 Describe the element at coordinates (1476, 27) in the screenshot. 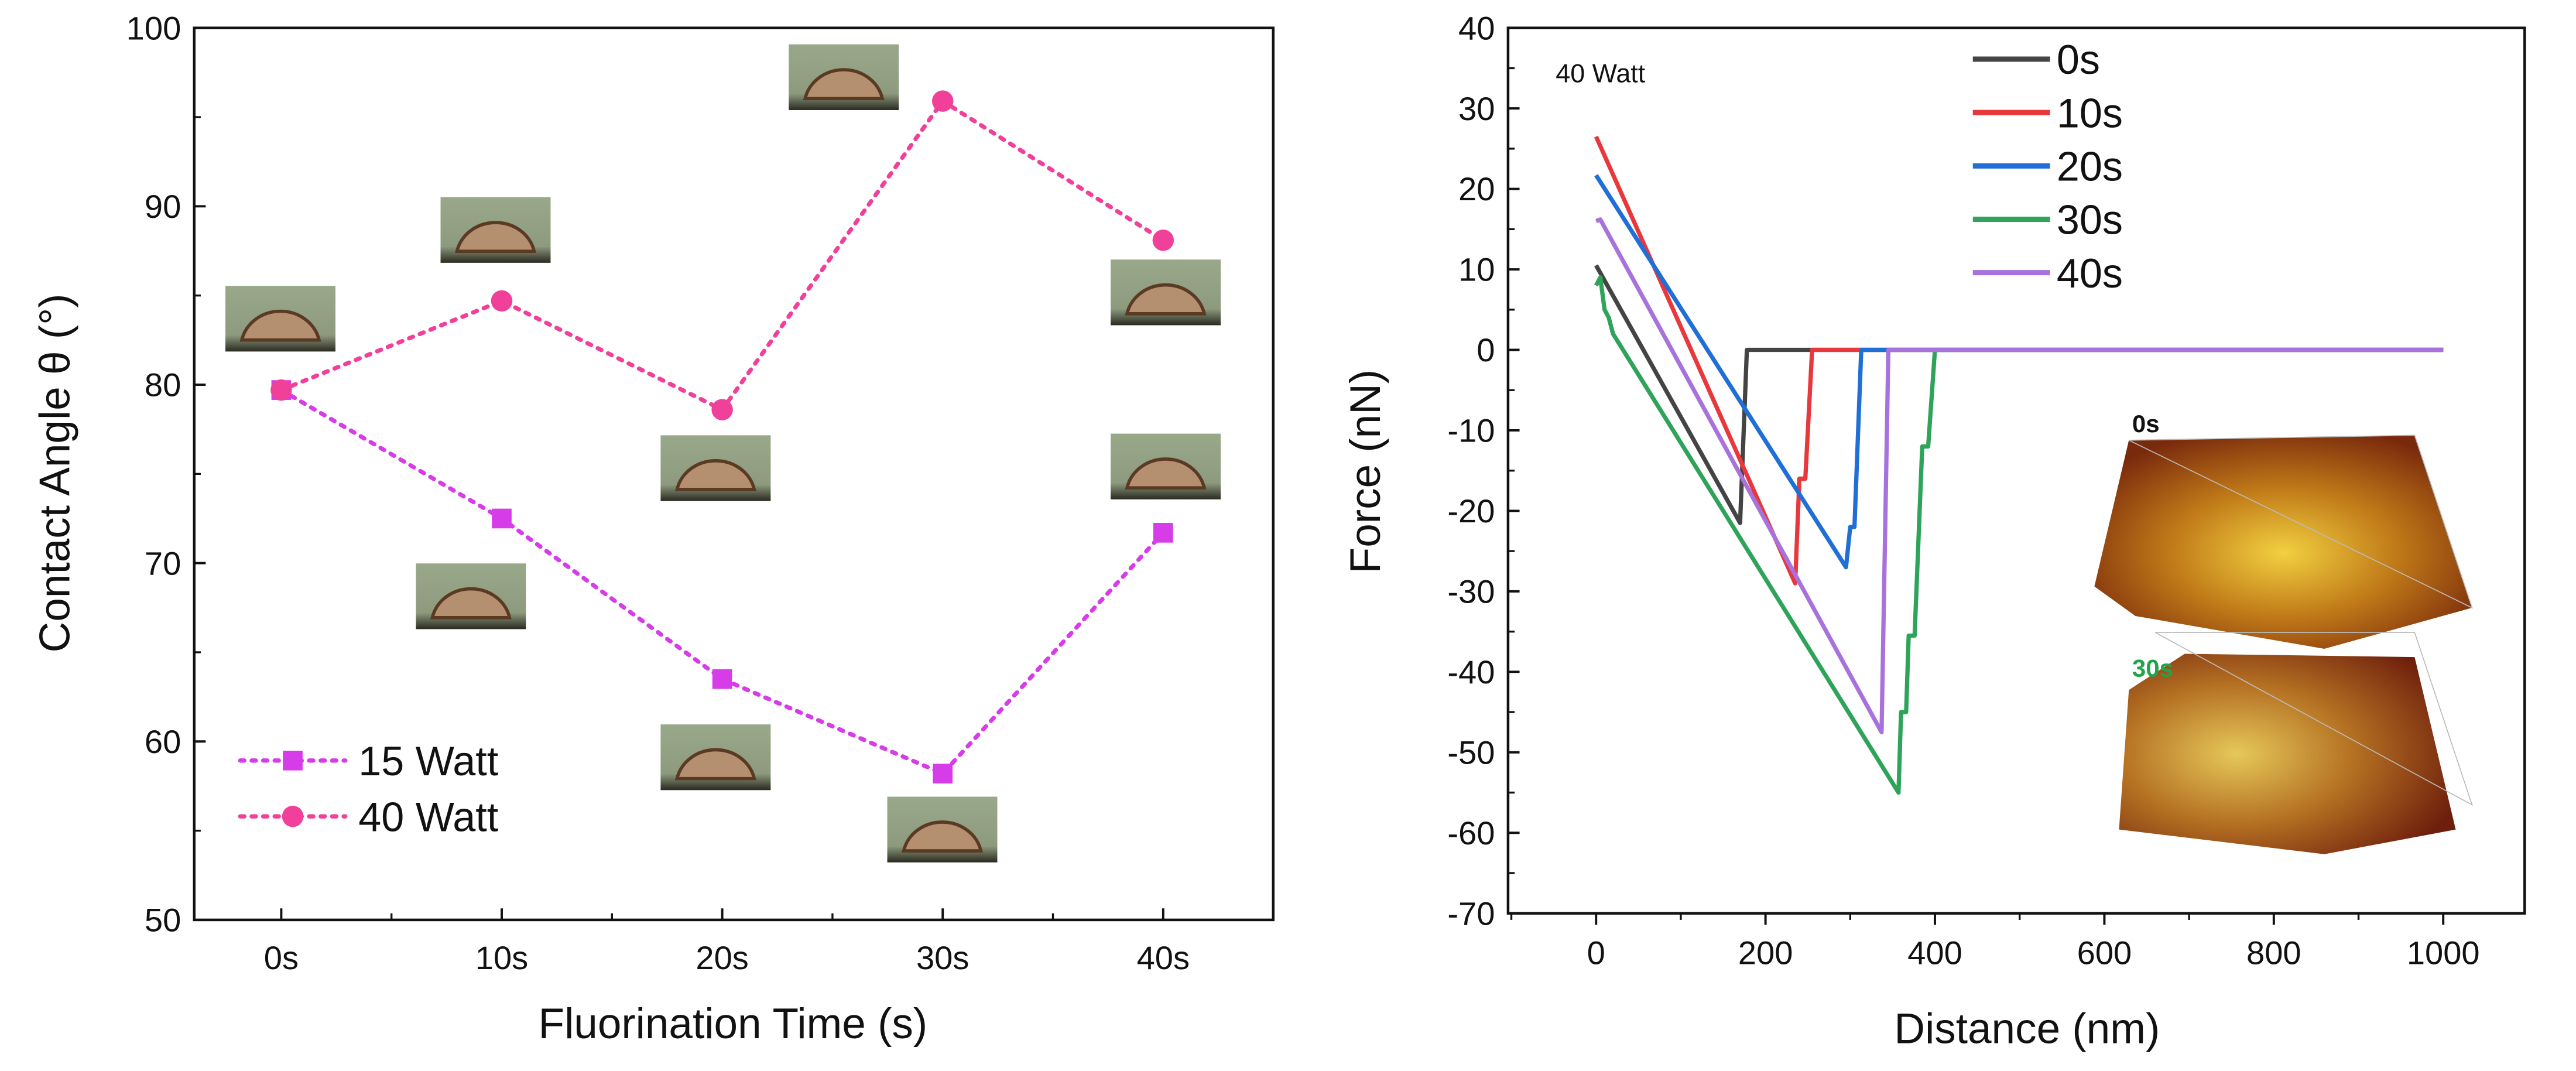

I see `y-tick-label: 40` at that location.